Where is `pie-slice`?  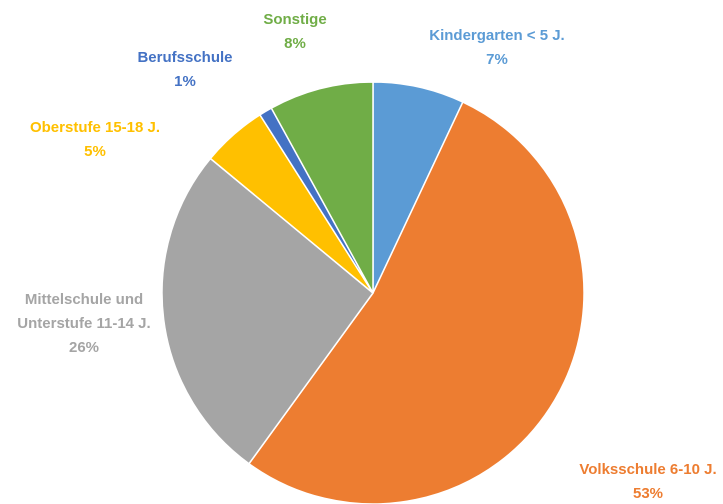 pie-slice is located at coordinates (322, 187).